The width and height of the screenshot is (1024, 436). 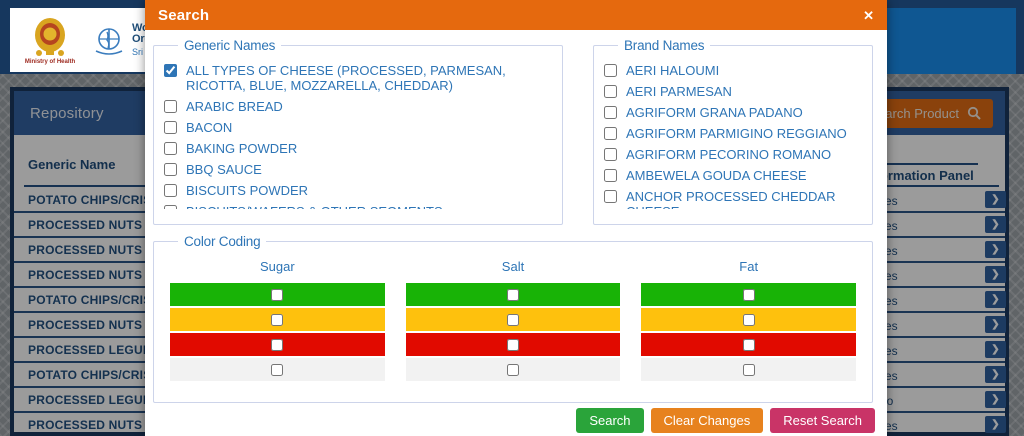 What do you see at coordinates (664, 45) in the screenshot?
I see `brand-names-legend: Brand Names` at bounding box center [664, 45].